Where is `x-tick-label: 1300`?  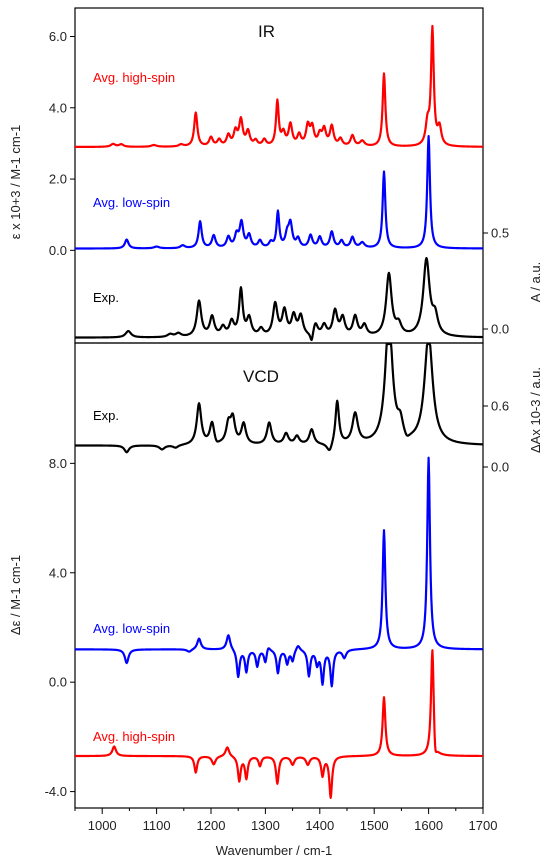
x-tick-label: 1300 is located at coordinates (265, 825).